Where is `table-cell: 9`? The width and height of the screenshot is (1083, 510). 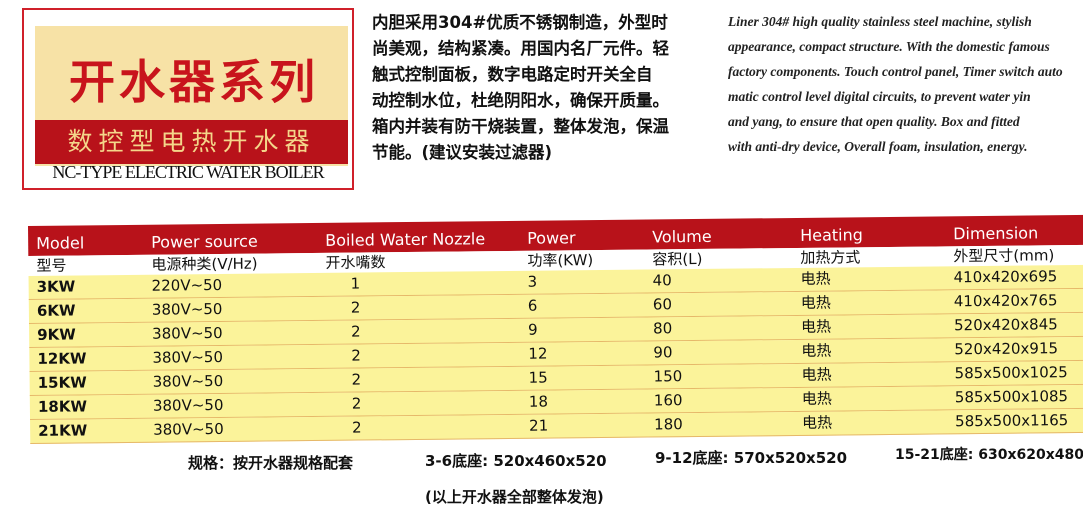 table-cell: 9 is located at coordinates (533, 329).